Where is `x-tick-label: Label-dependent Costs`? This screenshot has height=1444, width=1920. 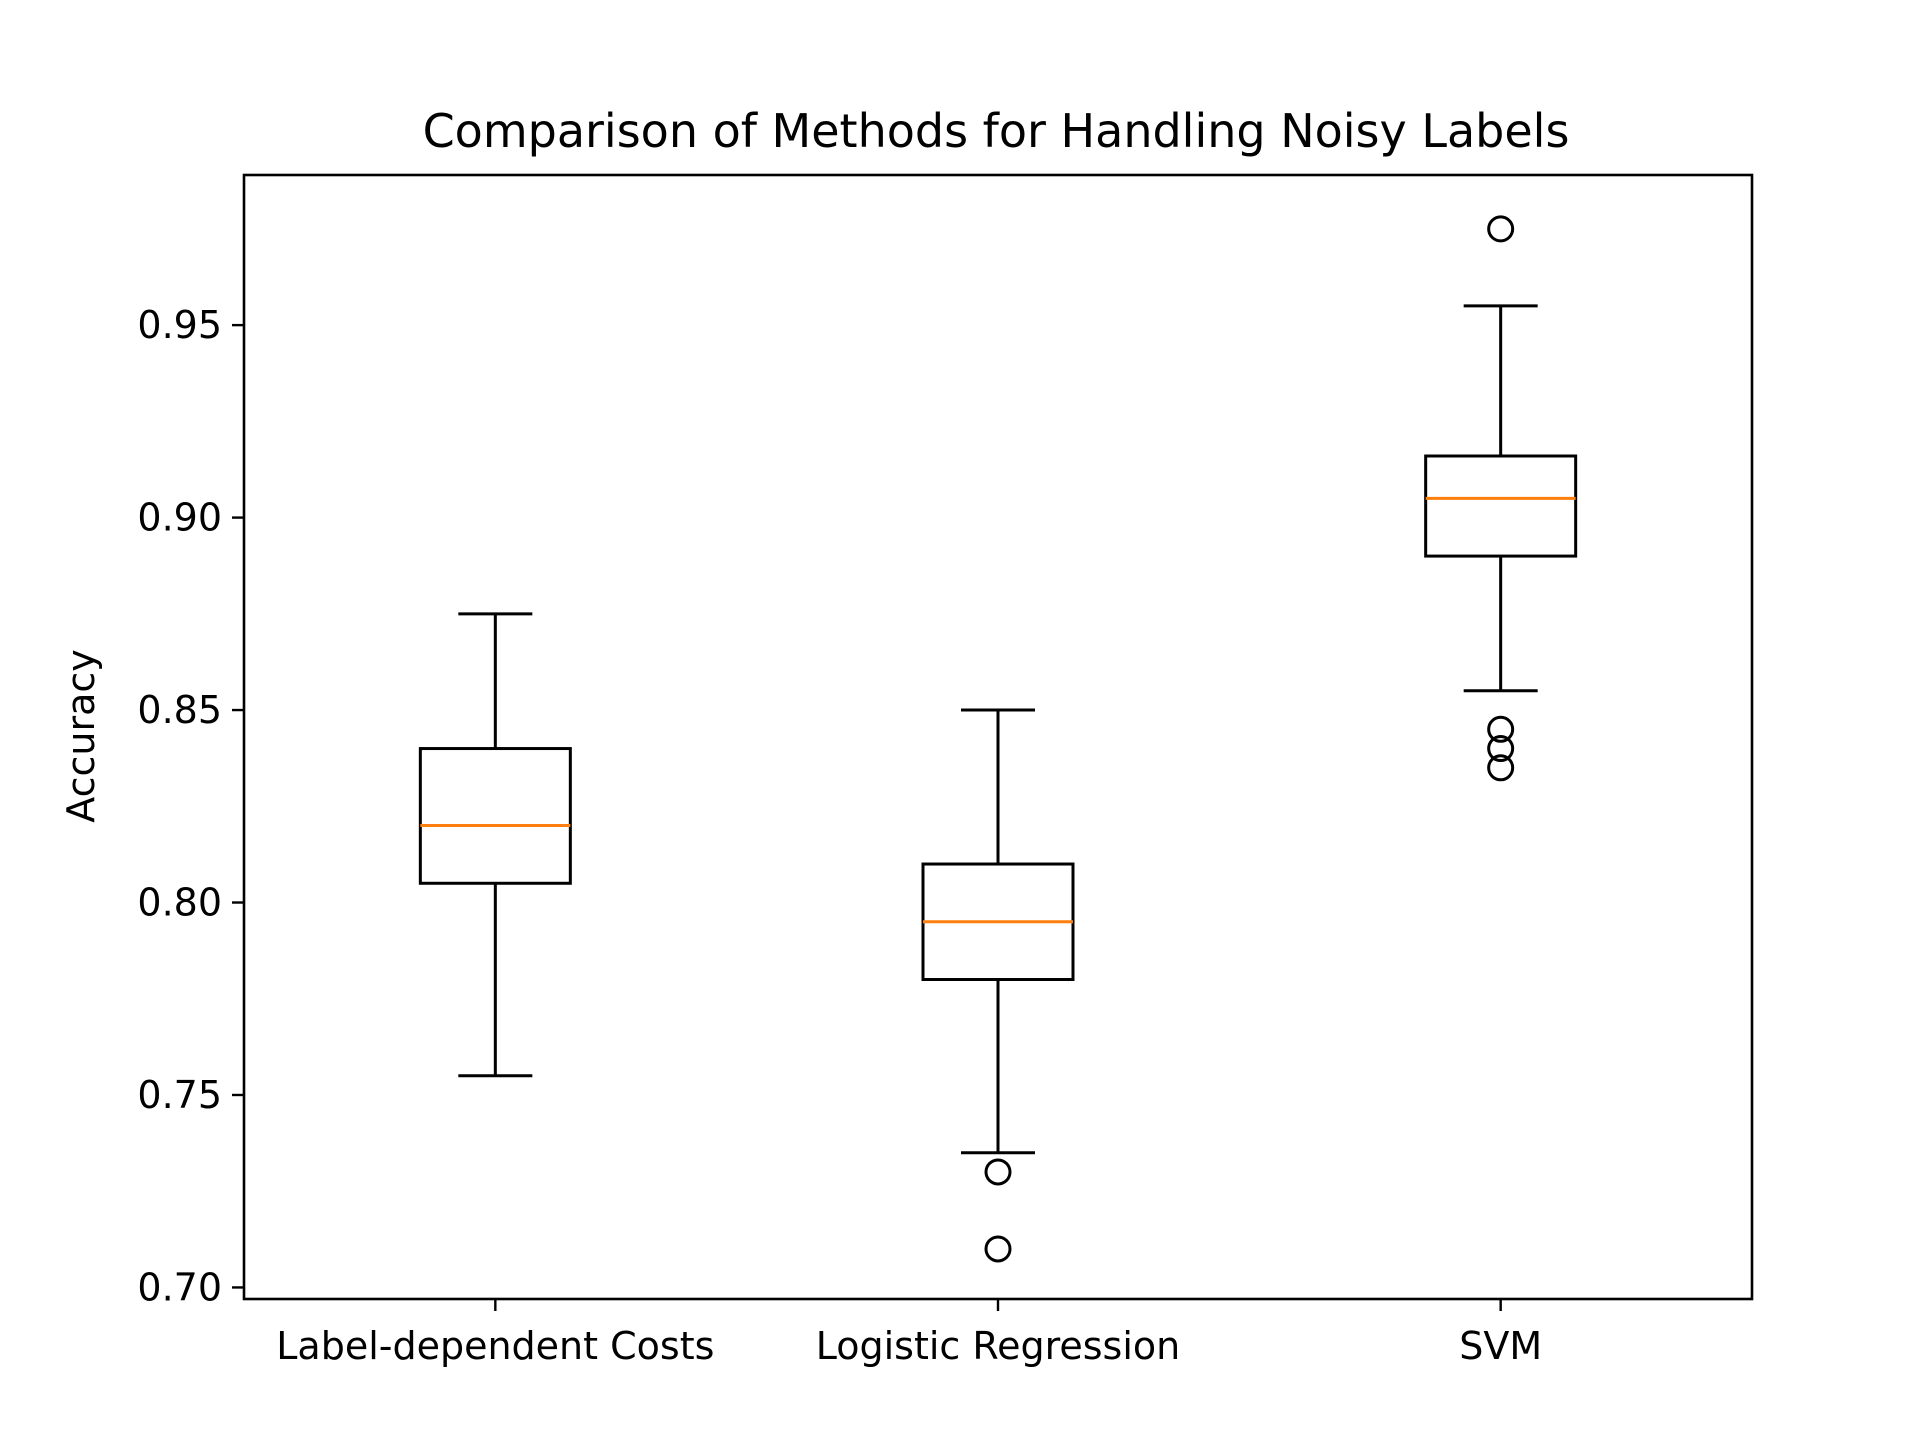
x-tick-label: Label-dependent Costs is located at coordinates (495, 1346).